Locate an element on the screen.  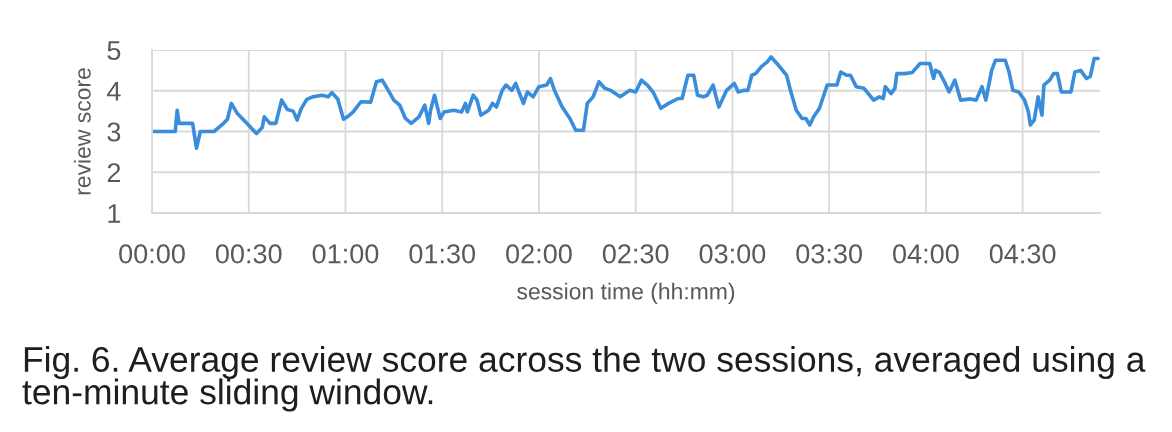
x-tick-label: 00:00 is located at coordinates (152, 254).